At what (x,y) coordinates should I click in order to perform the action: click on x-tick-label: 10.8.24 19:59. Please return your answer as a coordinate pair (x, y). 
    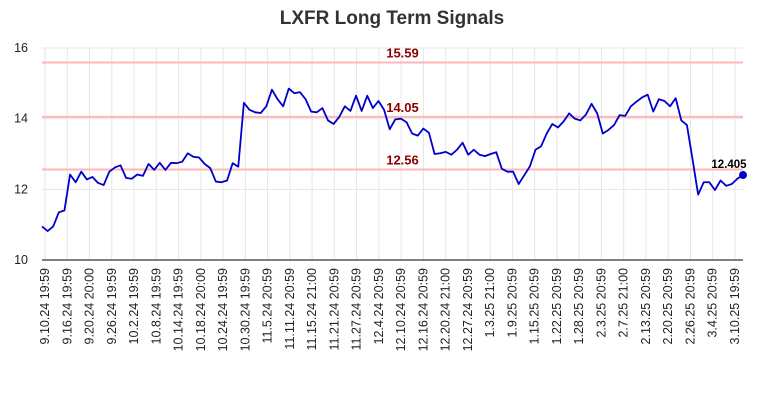
    Looking at the image, I should click on (156, 306).